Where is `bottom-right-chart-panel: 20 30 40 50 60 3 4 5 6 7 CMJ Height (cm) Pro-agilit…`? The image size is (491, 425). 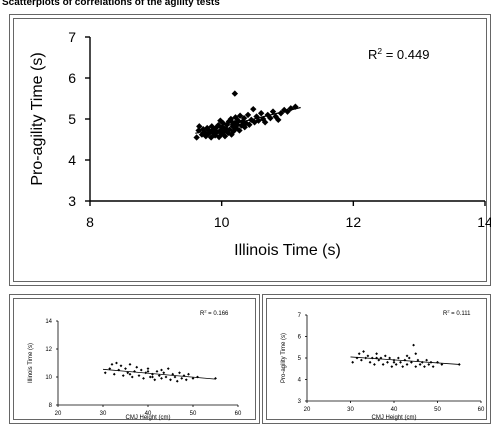 bottom-right-chart-panel: 20 30 40 50 60 3 4 5 6 7 CMJ Height (cm) Pro-agilit… is located at coordinates (376, 359).